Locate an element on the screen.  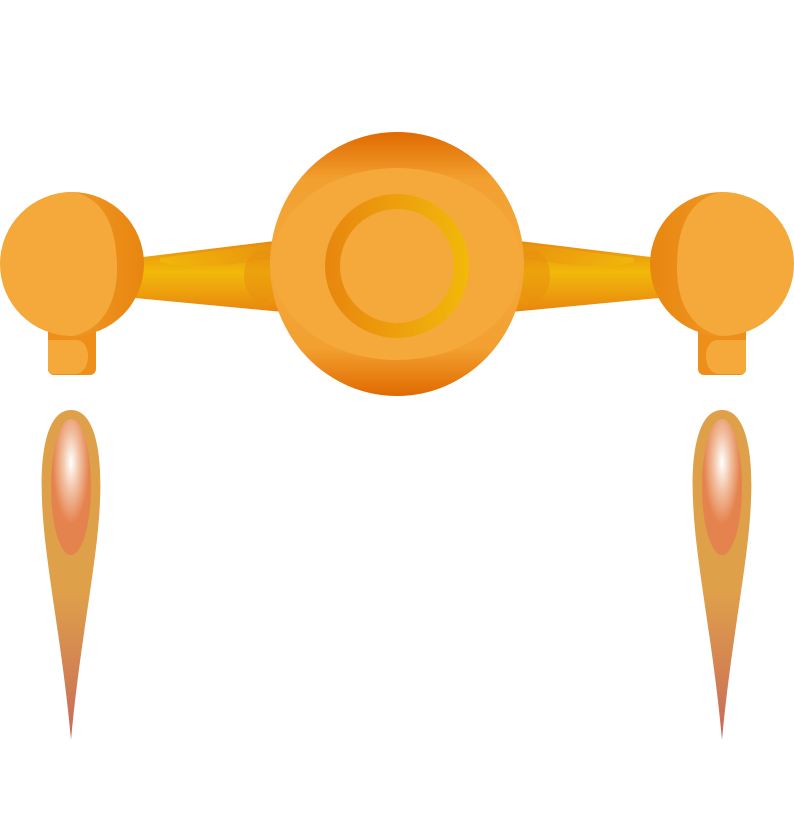
left-engine-pod is located at coordinates (72, 283).